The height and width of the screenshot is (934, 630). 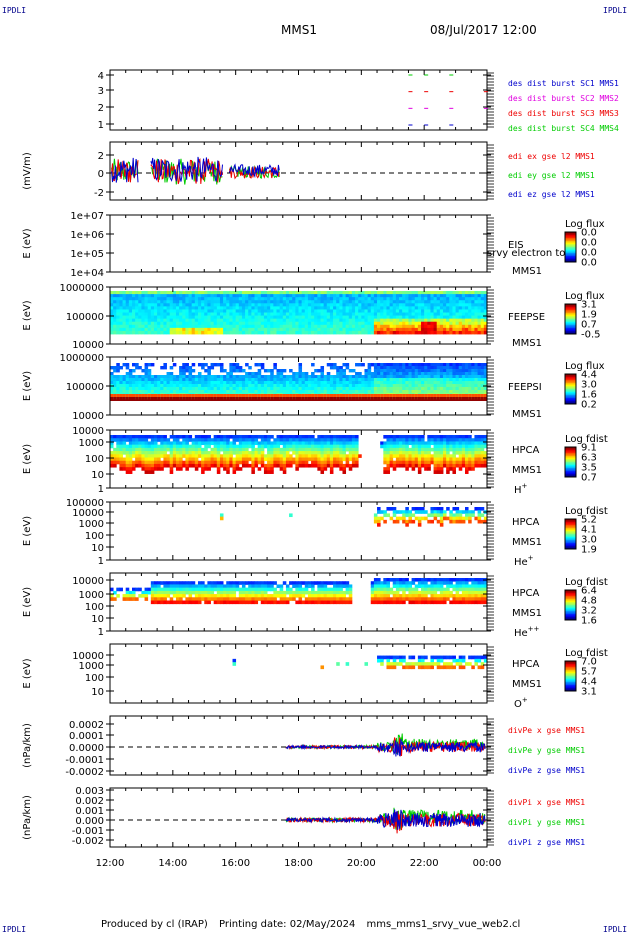 I want to click on eis-panel-ytick-label: 1e+05, so click(x=87, y=254).